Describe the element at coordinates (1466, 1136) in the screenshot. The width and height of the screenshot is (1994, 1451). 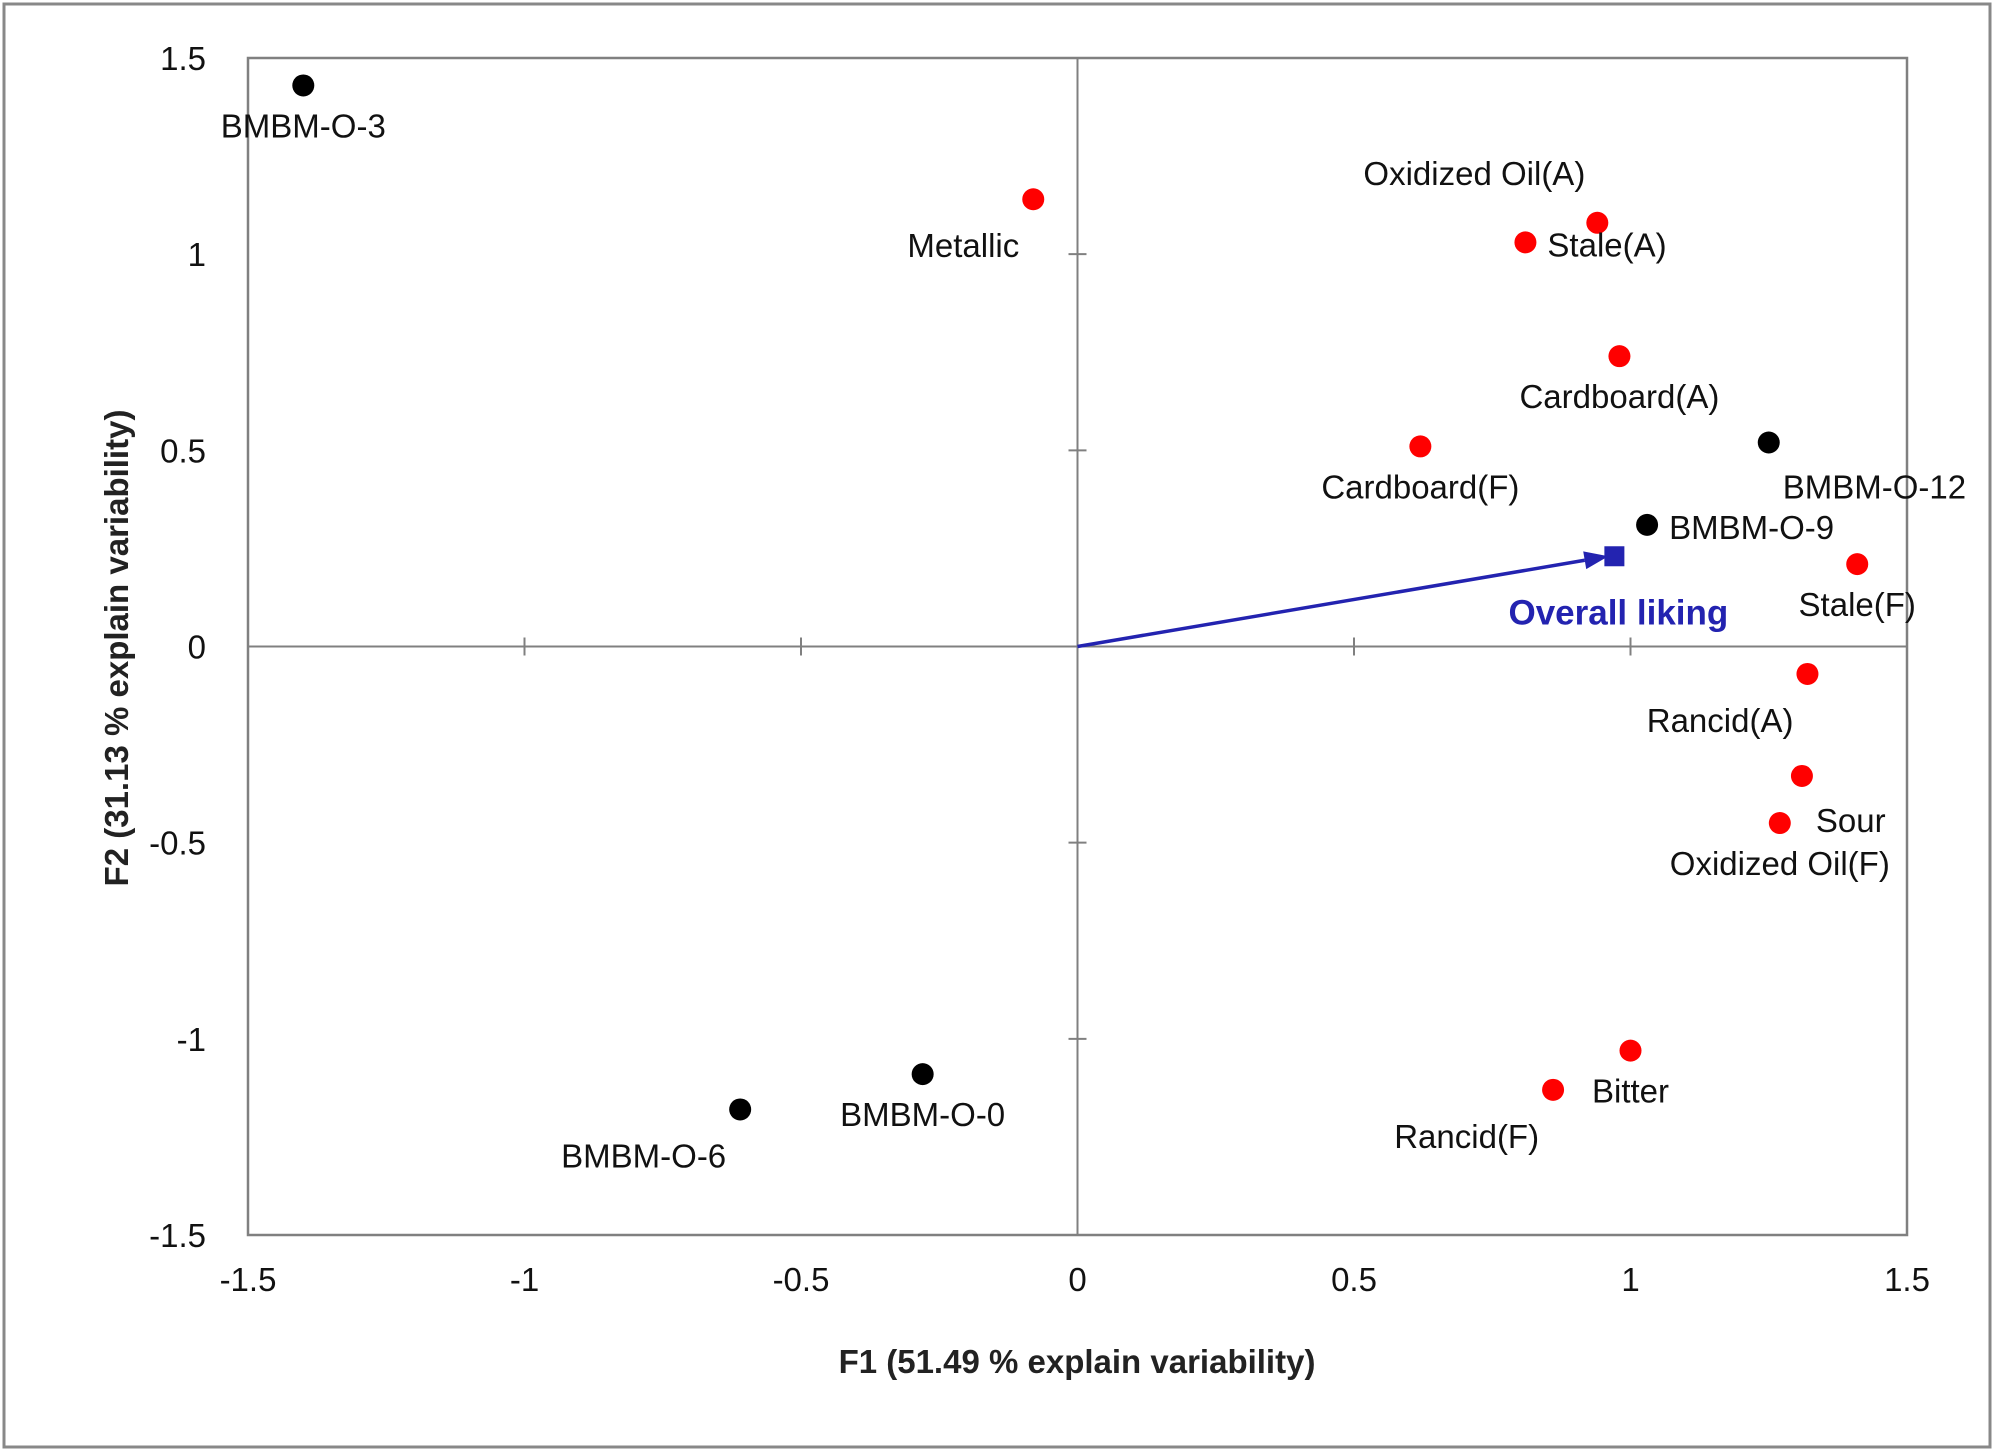
I see `point-label: Rancid(F)` at that location.